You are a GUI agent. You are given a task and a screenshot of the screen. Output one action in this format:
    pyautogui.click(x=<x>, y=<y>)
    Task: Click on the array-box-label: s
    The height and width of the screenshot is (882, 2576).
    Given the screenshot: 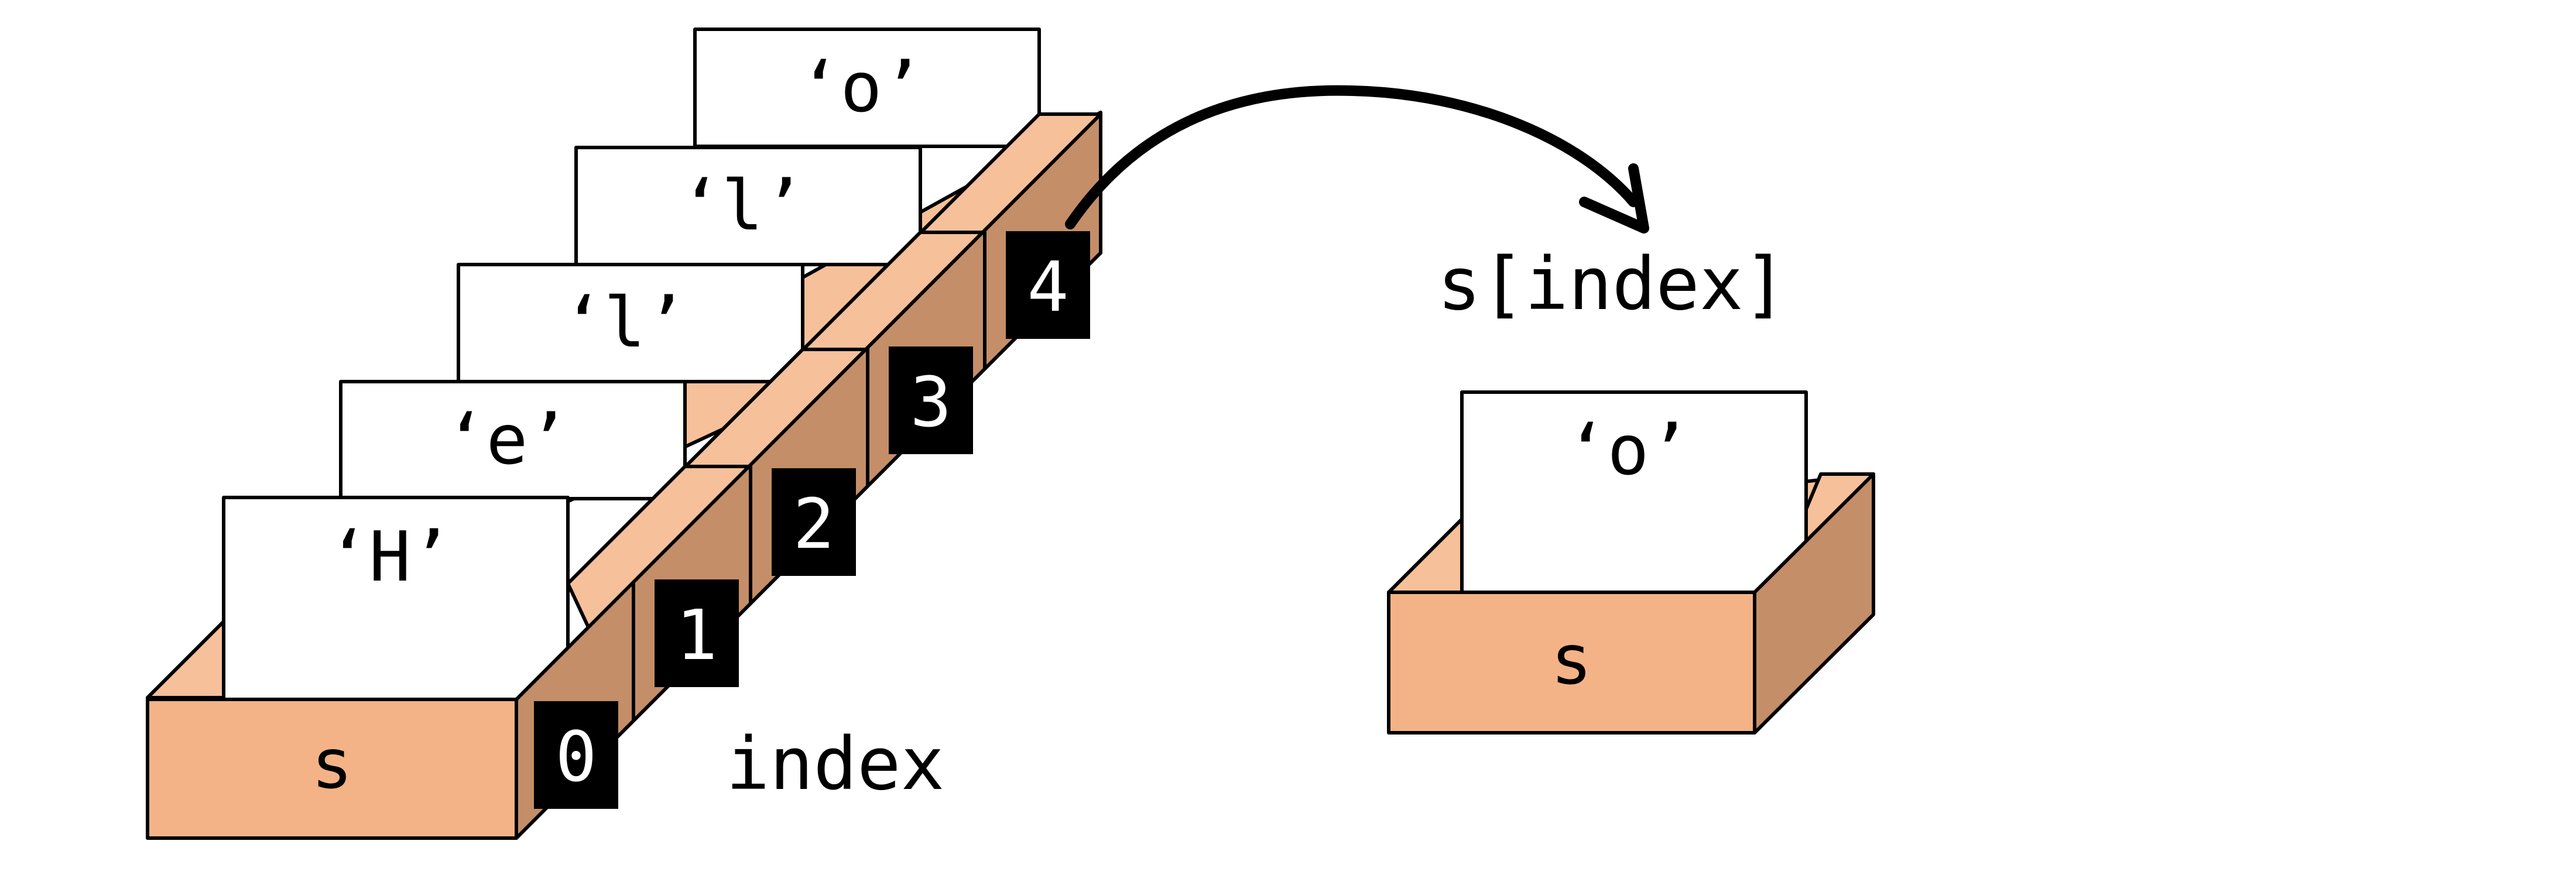 What is the action you would take?
    pyautogui.click(x=331, y=764)
    